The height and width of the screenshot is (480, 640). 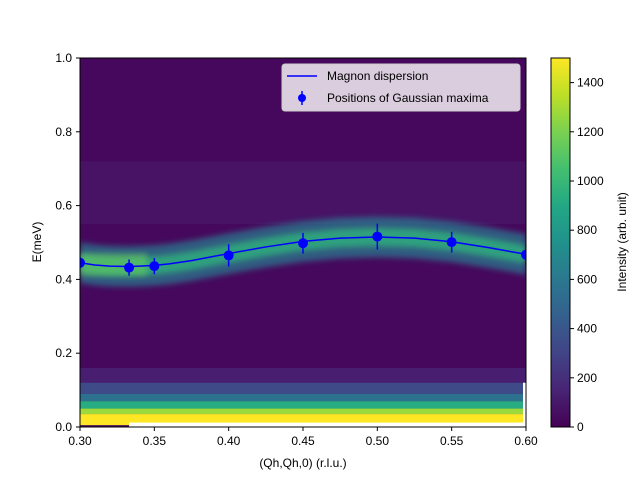 I want to click on y-tick-label: 0.0, so click(x=63, y=427).